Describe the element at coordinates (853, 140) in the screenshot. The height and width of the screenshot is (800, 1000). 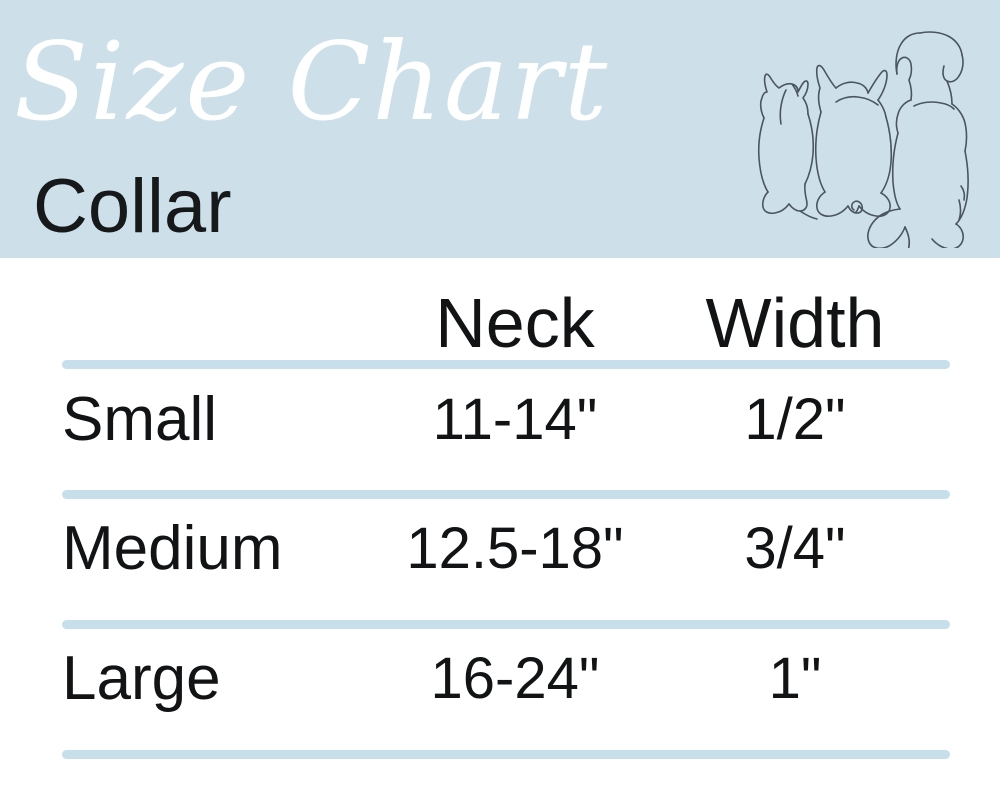
I see `medium-dog-icon` at that location.